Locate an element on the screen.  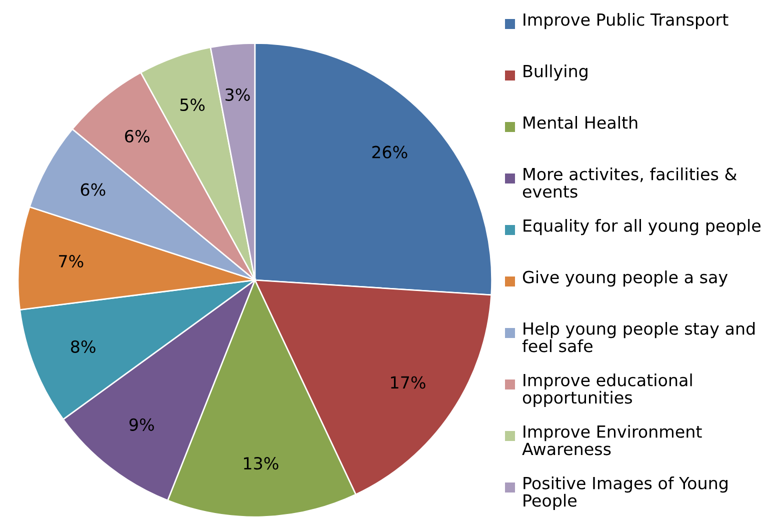
legend-label: Improve Environment Awareness is located at coordinates (612, 440).